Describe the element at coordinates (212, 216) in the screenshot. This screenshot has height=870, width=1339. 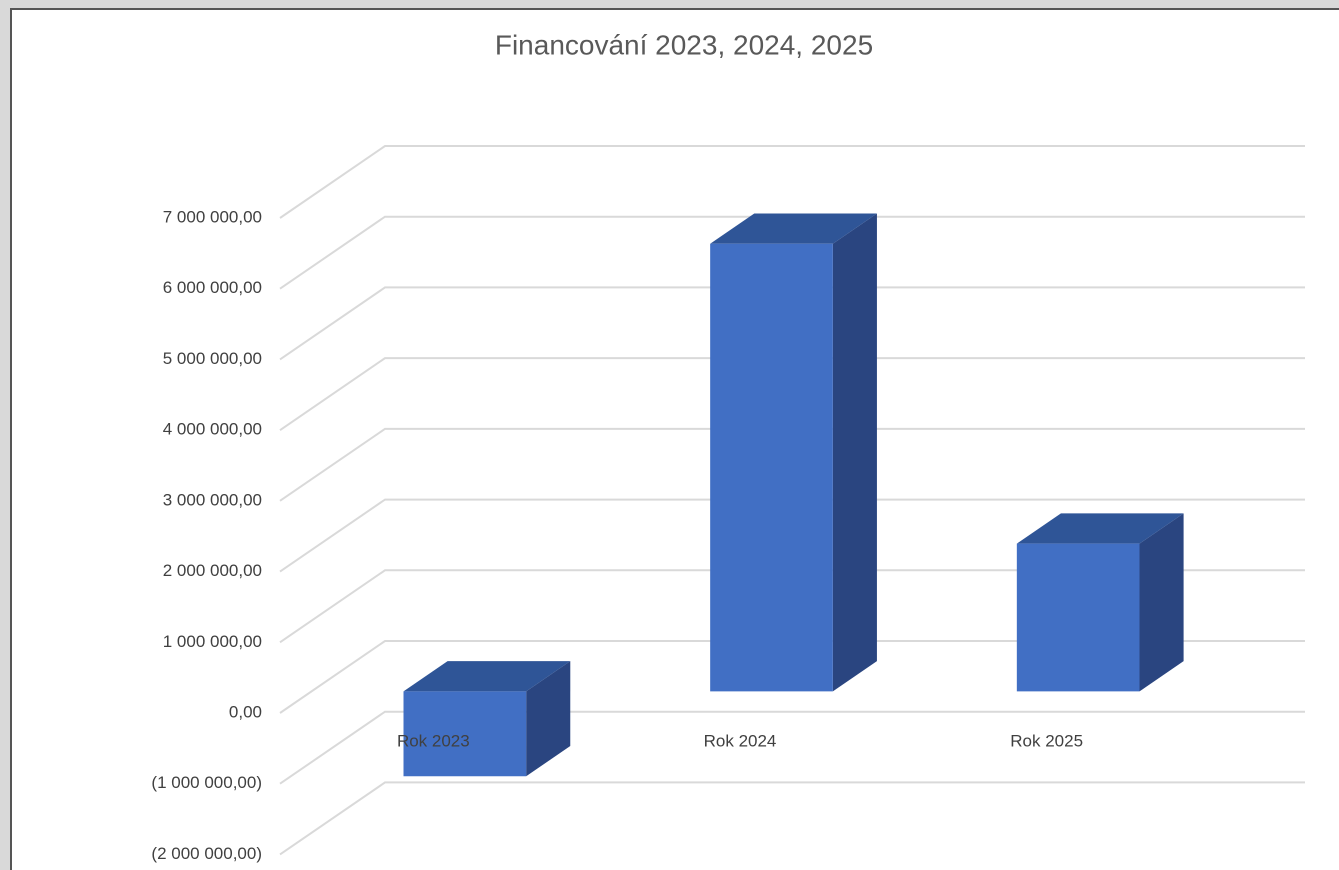
I see `y-tick-label: 7 000 000,00` at that location.